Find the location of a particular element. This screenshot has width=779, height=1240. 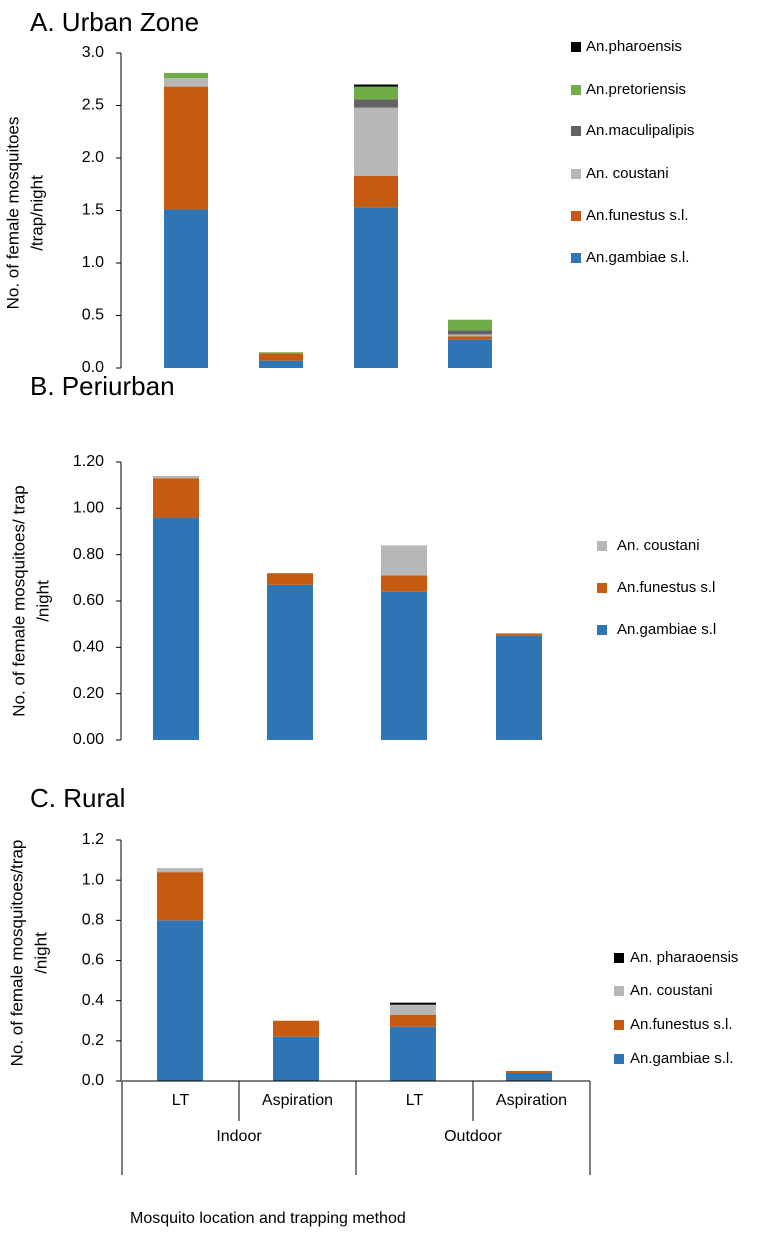

y-tick-label: 1.5 is located at coordinates (93, 210).